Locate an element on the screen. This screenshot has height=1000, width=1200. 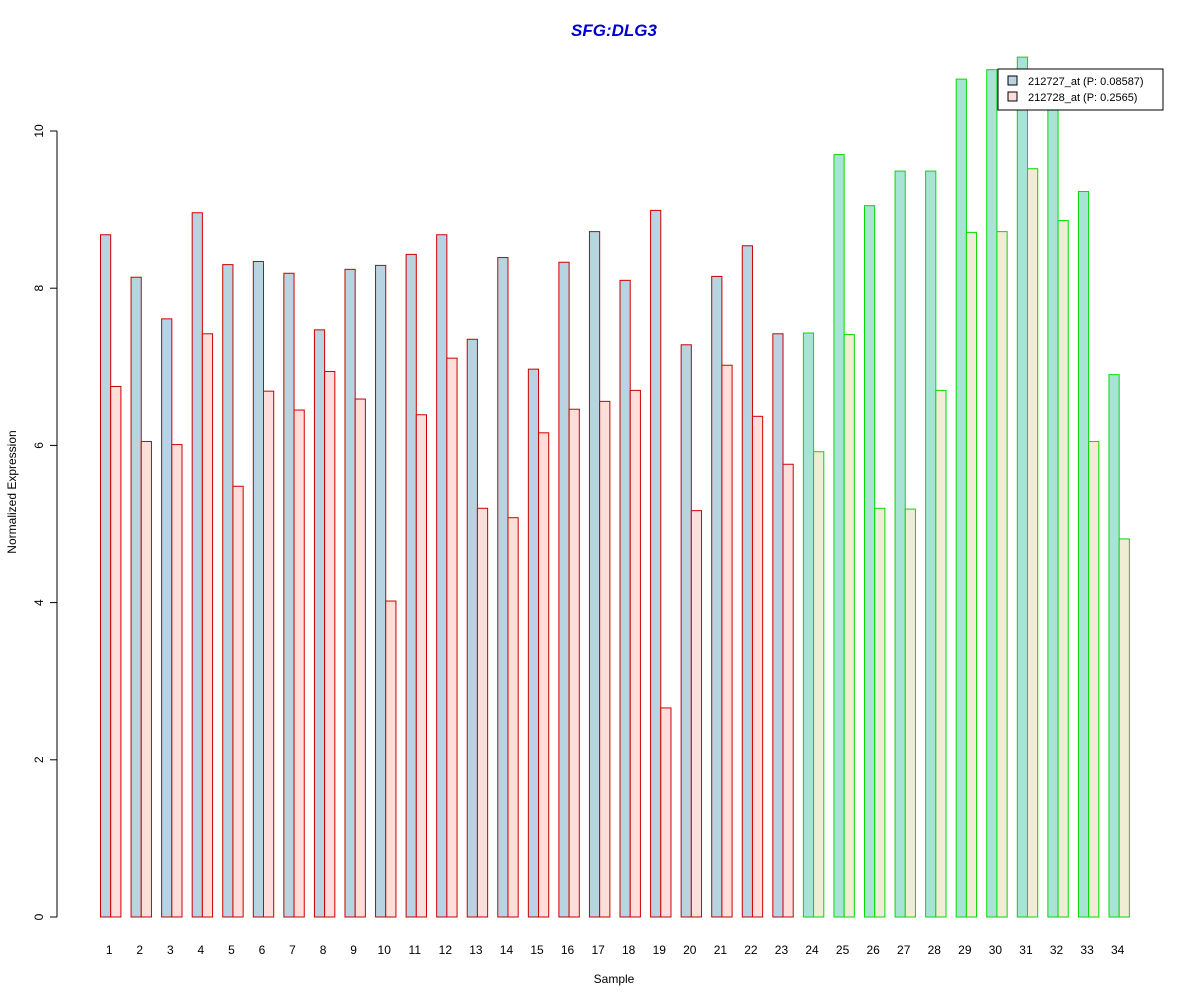
x-tick-label: 20 is located at coordinates (690, 950).